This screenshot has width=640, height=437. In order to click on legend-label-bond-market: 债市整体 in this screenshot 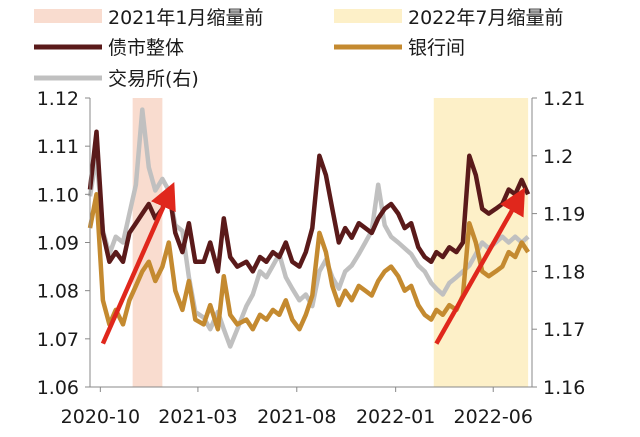, I will do `click(146, 48)`.